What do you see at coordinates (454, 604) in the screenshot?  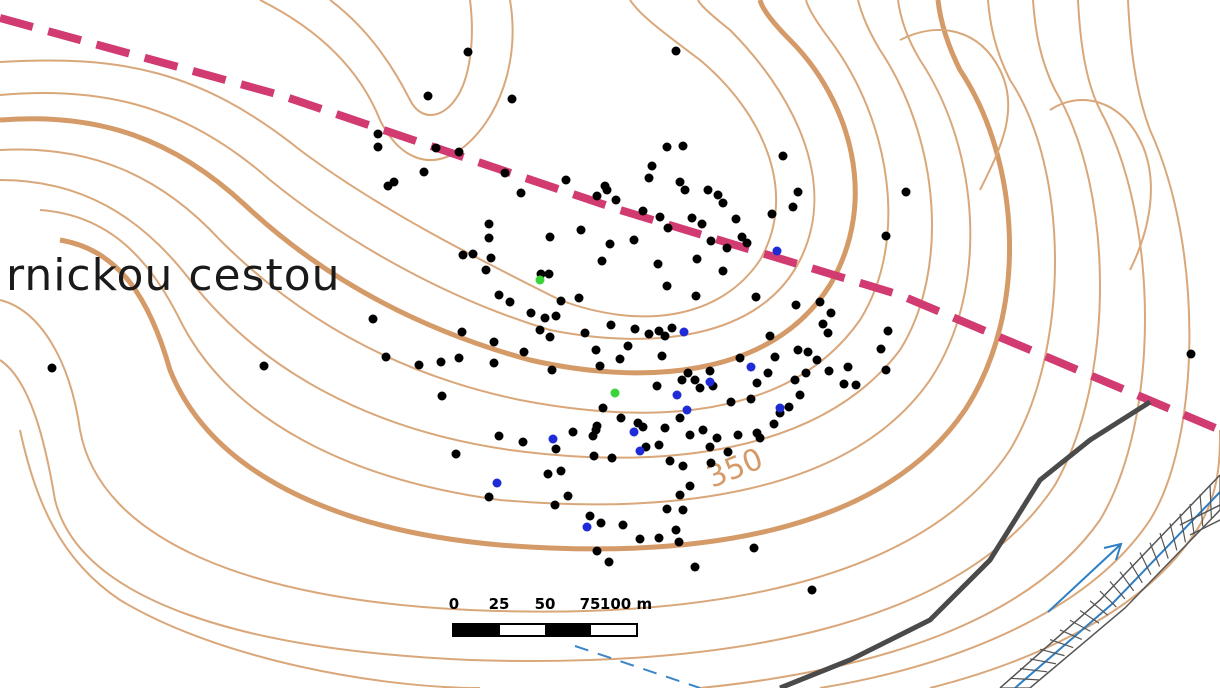 I see `scale-label-0: 0` at bounding box center [454, 604].